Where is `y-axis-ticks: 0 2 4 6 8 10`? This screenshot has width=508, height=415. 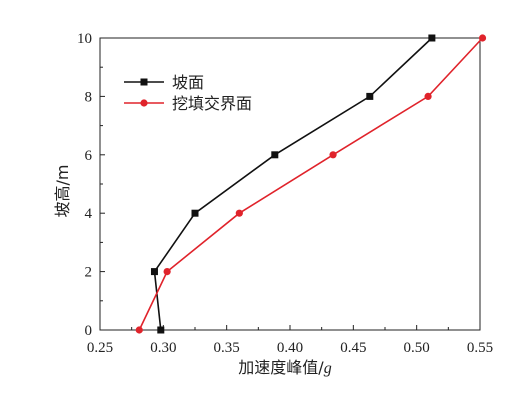
y-axis-ticks: 0 2 4 6 8 10 is located at coordinates (91, 185).